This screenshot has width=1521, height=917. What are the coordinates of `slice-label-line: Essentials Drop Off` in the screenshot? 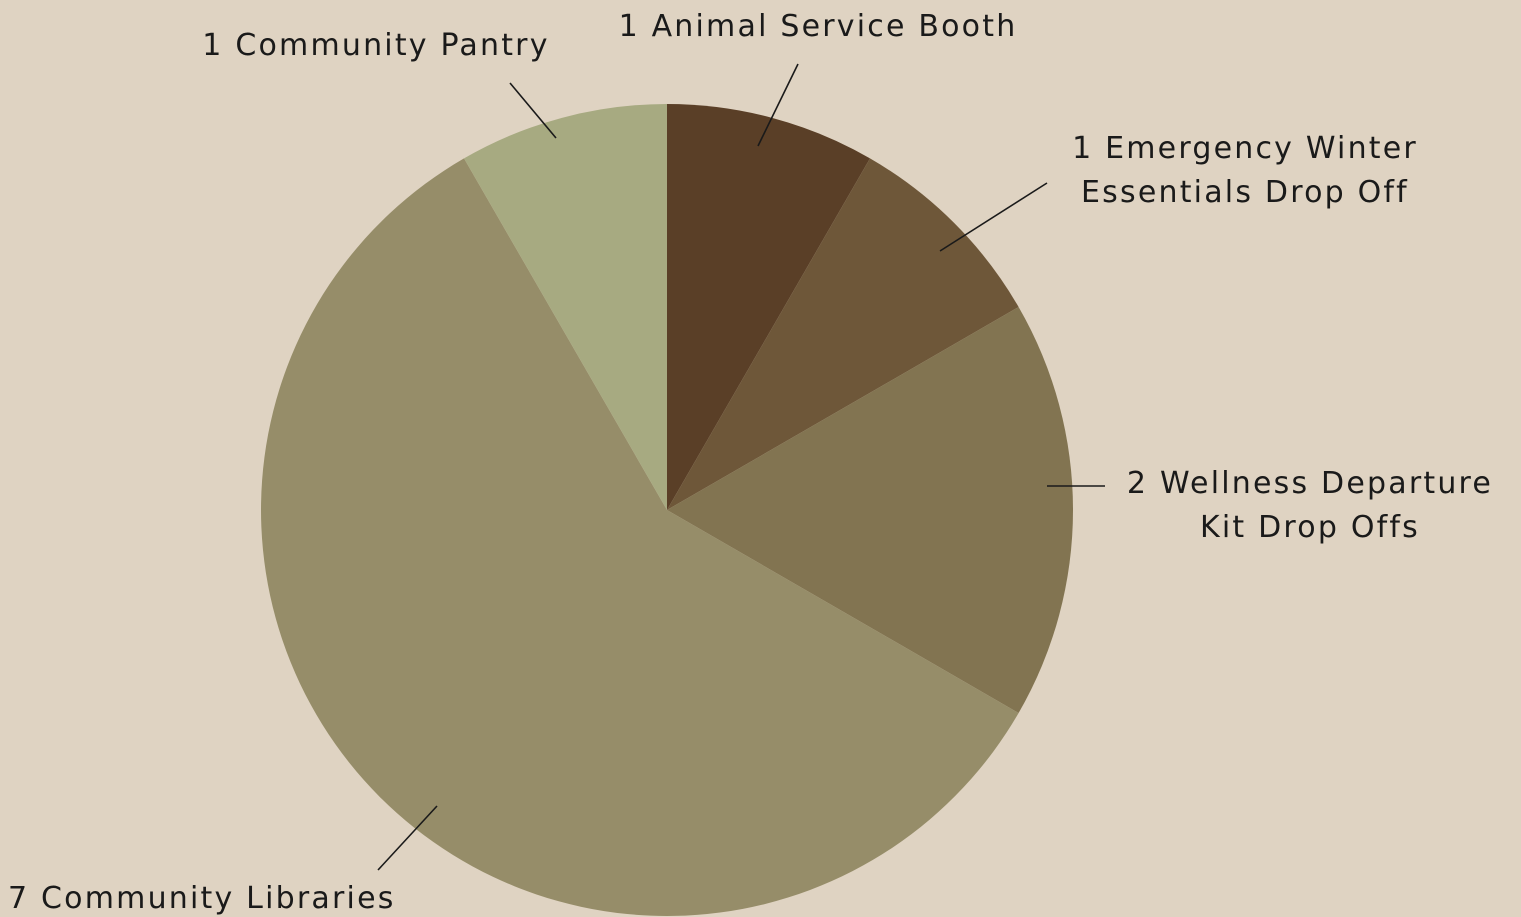 It's located at (1245, 192).